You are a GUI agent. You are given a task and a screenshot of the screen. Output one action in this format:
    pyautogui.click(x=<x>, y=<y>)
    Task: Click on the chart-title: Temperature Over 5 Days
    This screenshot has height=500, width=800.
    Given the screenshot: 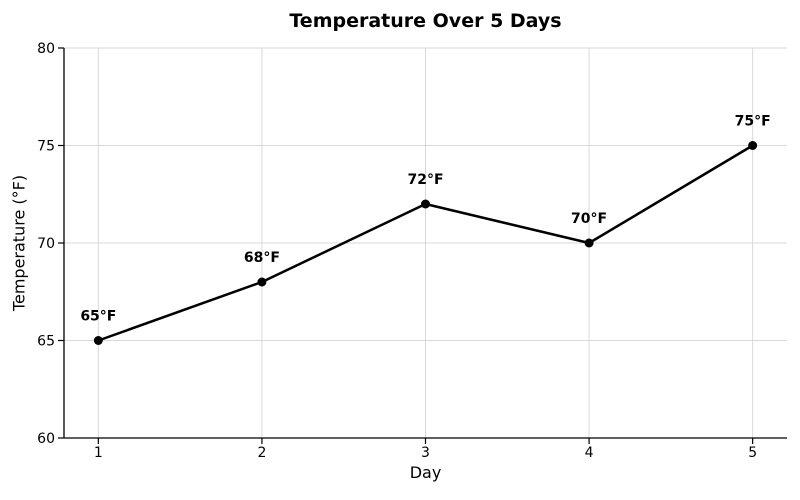 What is the action you would take?
    pyautogui.click(x=425, y=21)
    